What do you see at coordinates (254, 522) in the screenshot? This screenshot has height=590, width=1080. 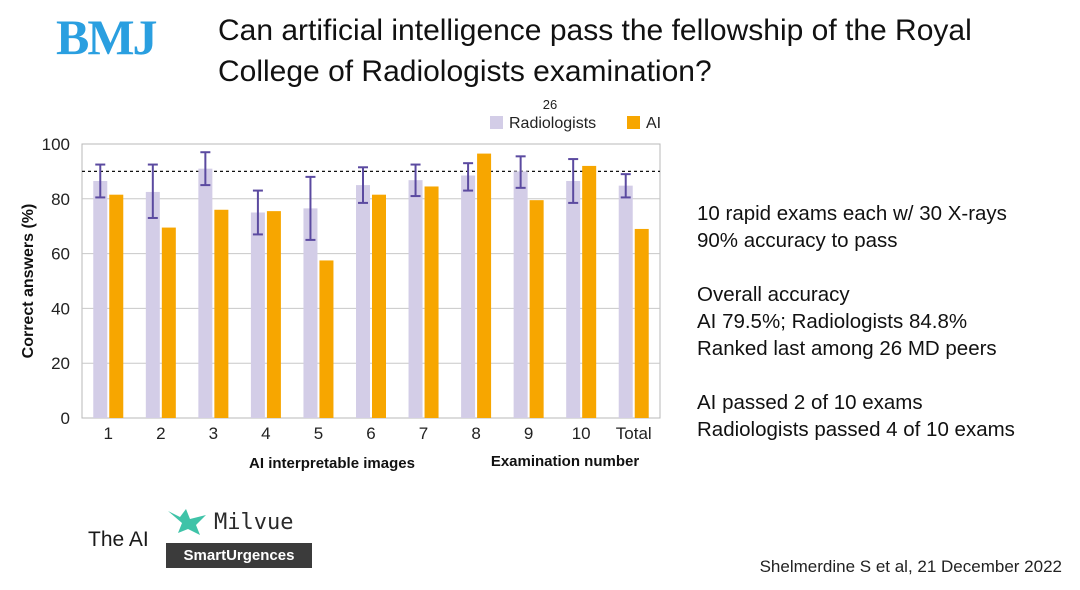 I see `milvue-brand-name: Milvue` at bounding box center [254, 522].